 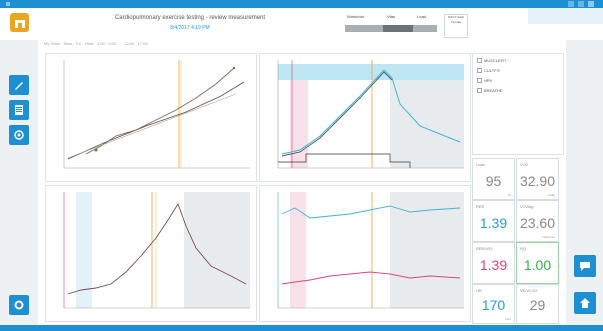 I want to click on tile-unit: ml/kg, so click(x=551, y=195).